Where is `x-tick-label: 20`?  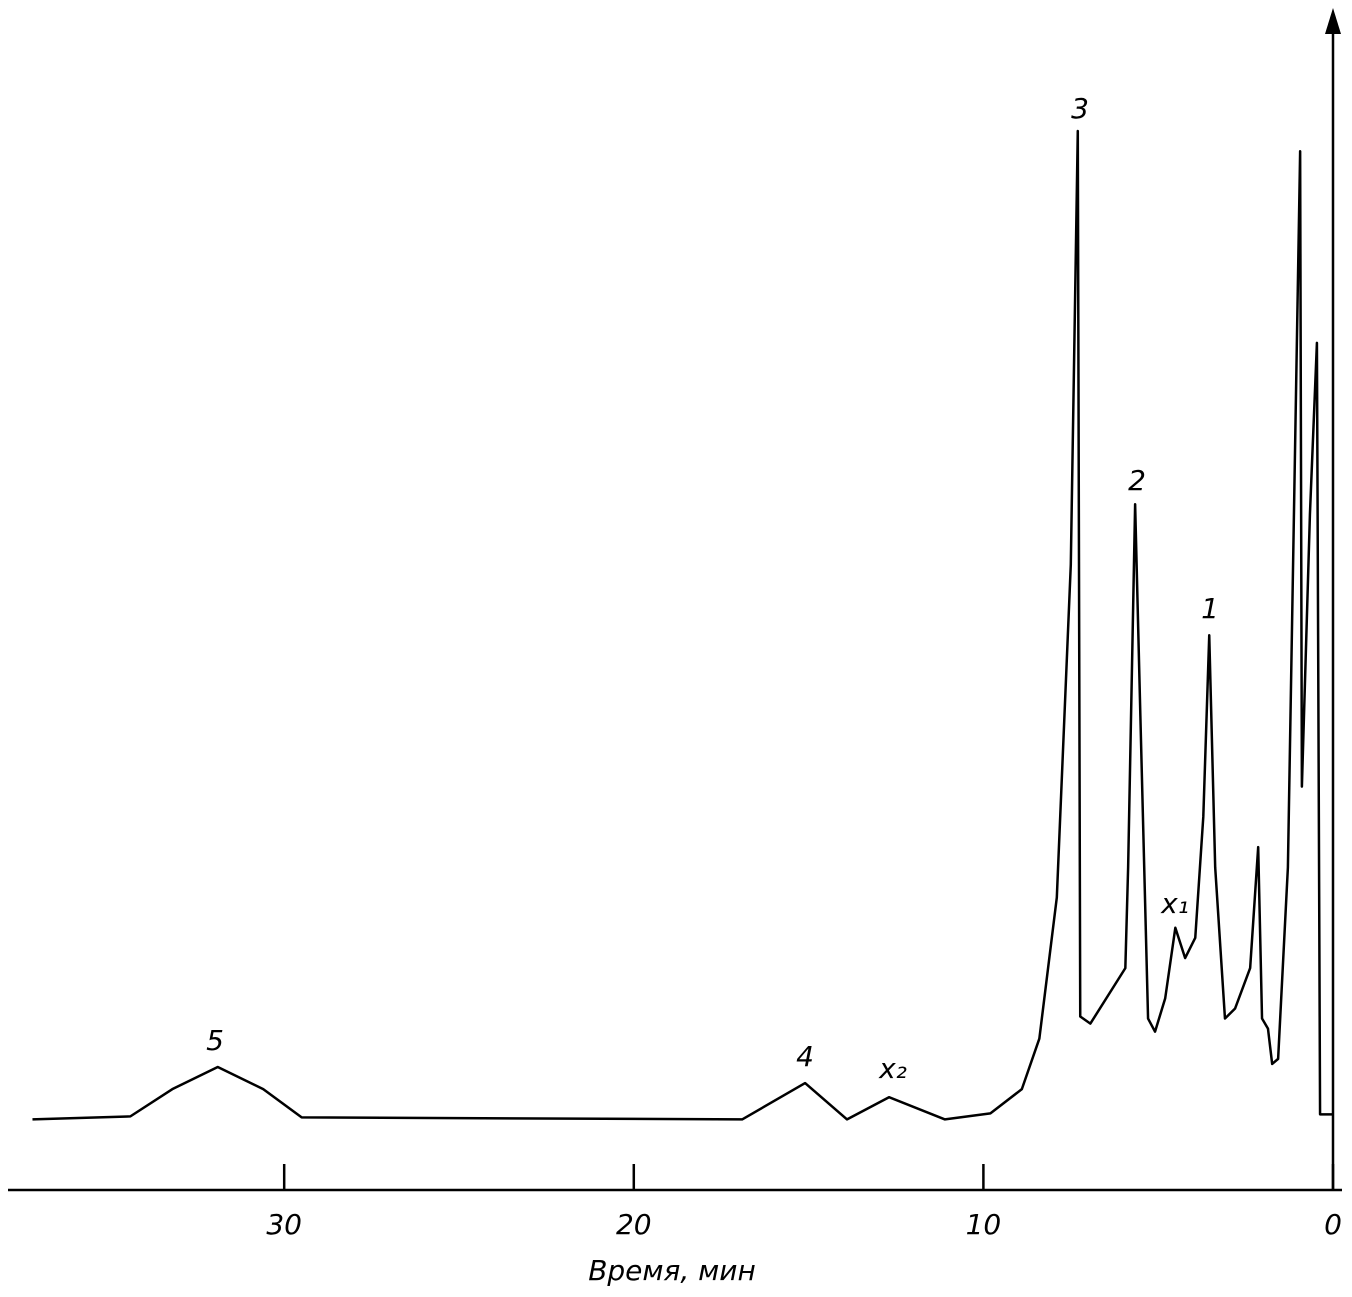 x-tick-label: 20 is located at coordinates (634, 1224).